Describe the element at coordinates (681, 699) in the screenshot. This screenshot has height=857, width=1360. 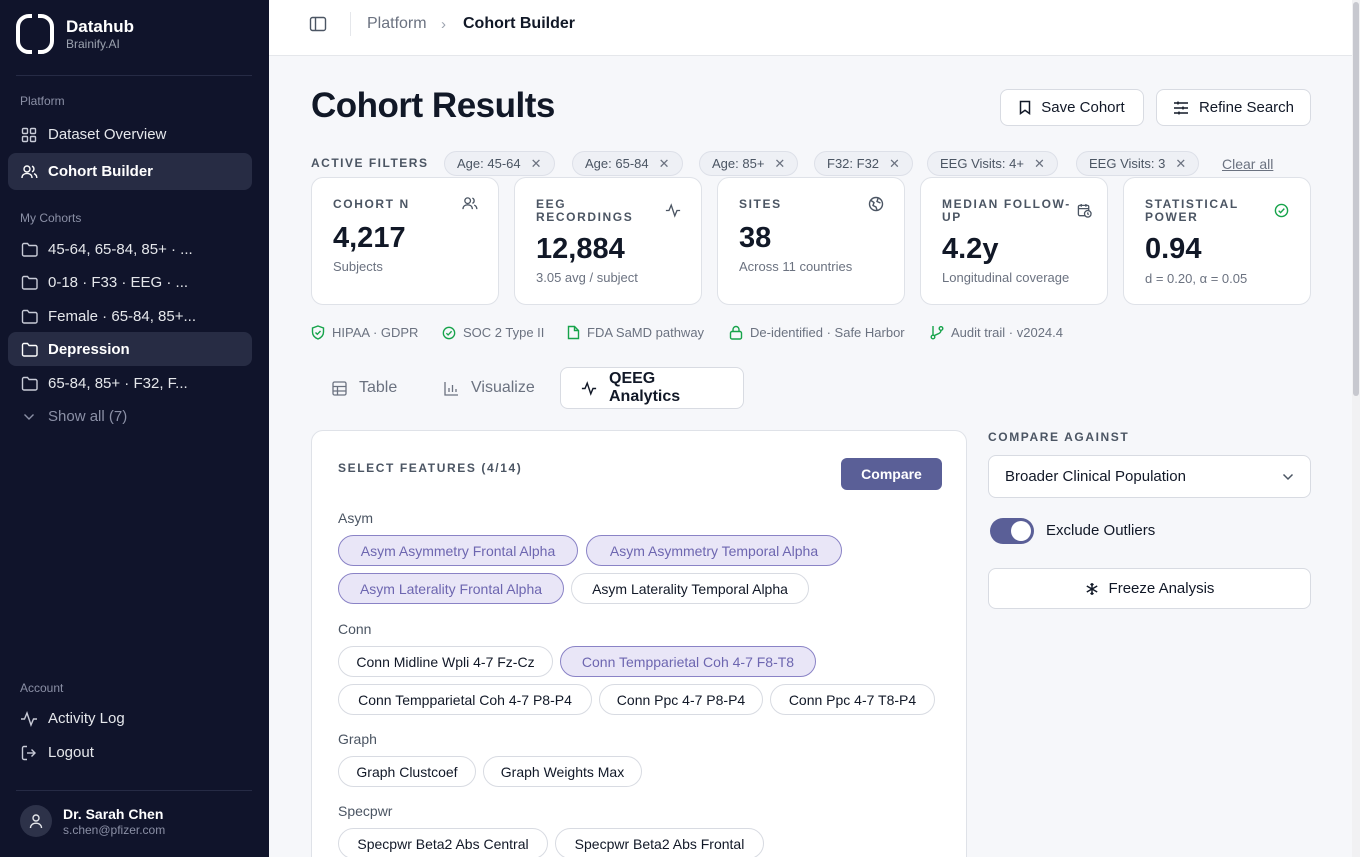
I see `feature-chip: Conn Ppc 4-7 P8-P4` at that location.